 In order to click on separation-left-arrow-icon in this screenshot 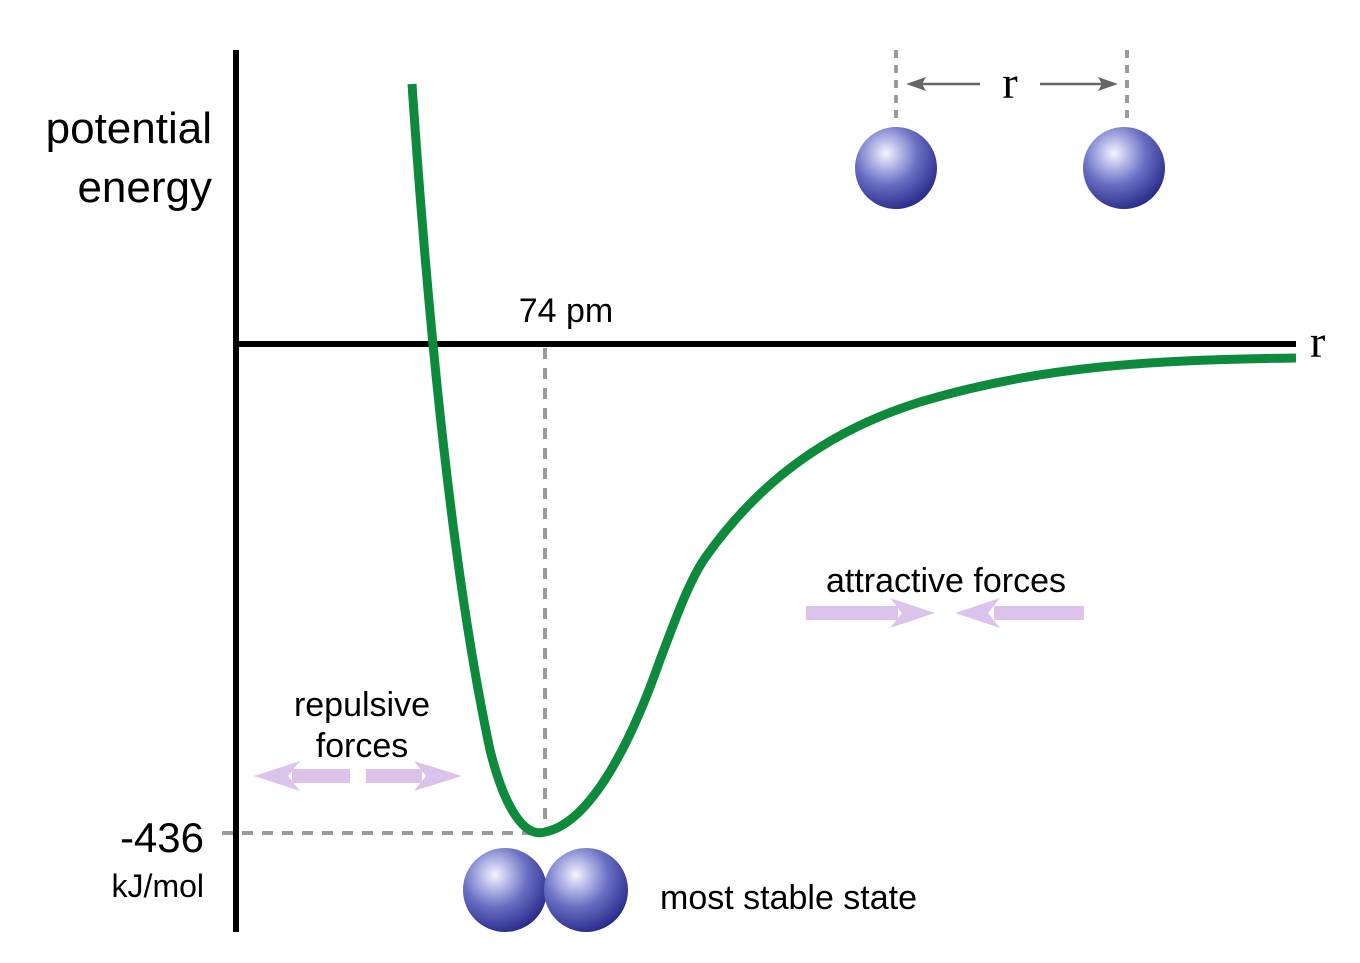, I will do `click(943, 84)`.